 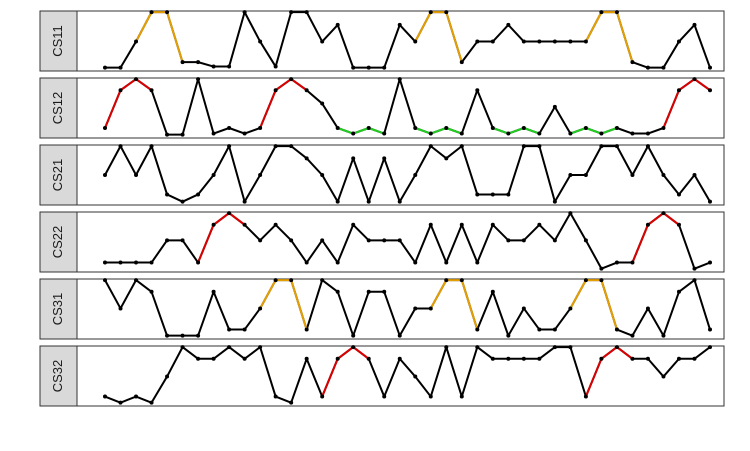 I want to click on panel: CS31, so click(x=382, y=309).